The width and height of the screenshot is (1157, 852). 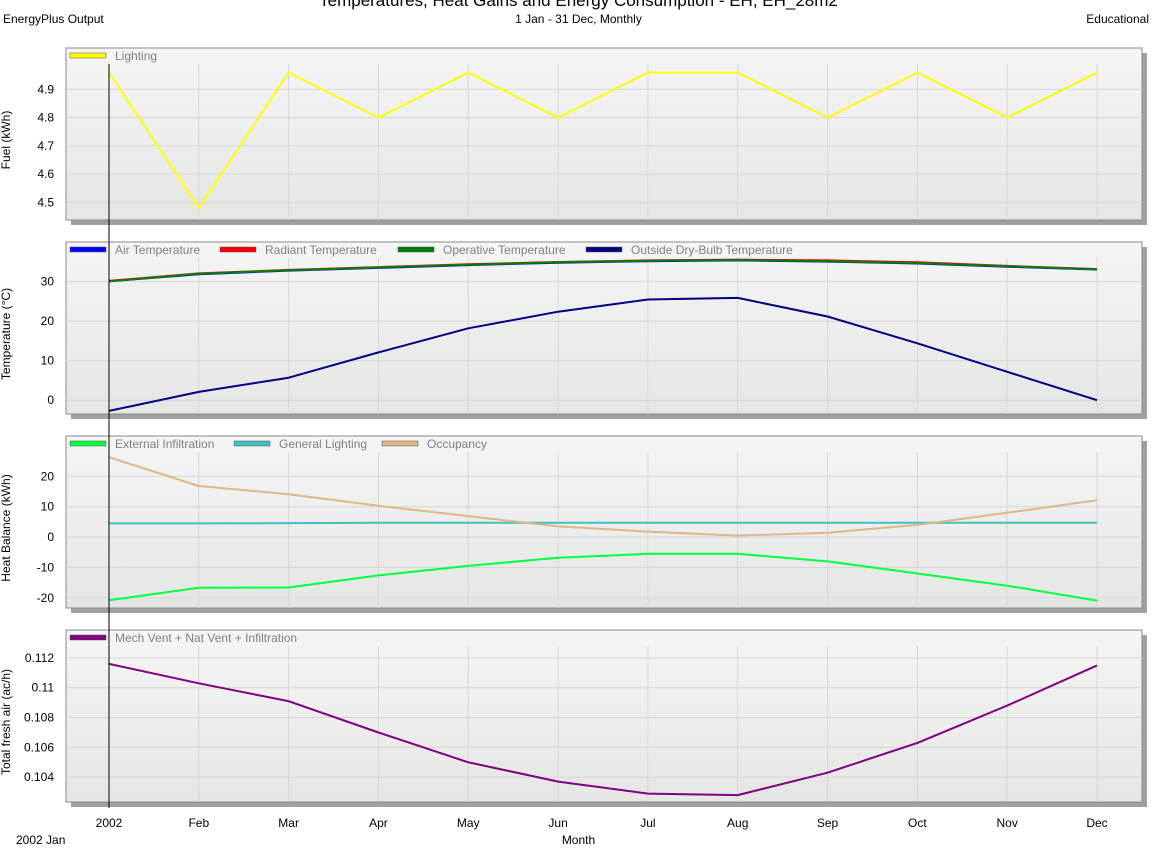 What do you see at coordinates (6, 527) in the screenshot?
I see `y-axis-label: Heat Balance (kWh)` at bounding box center [6, 527].